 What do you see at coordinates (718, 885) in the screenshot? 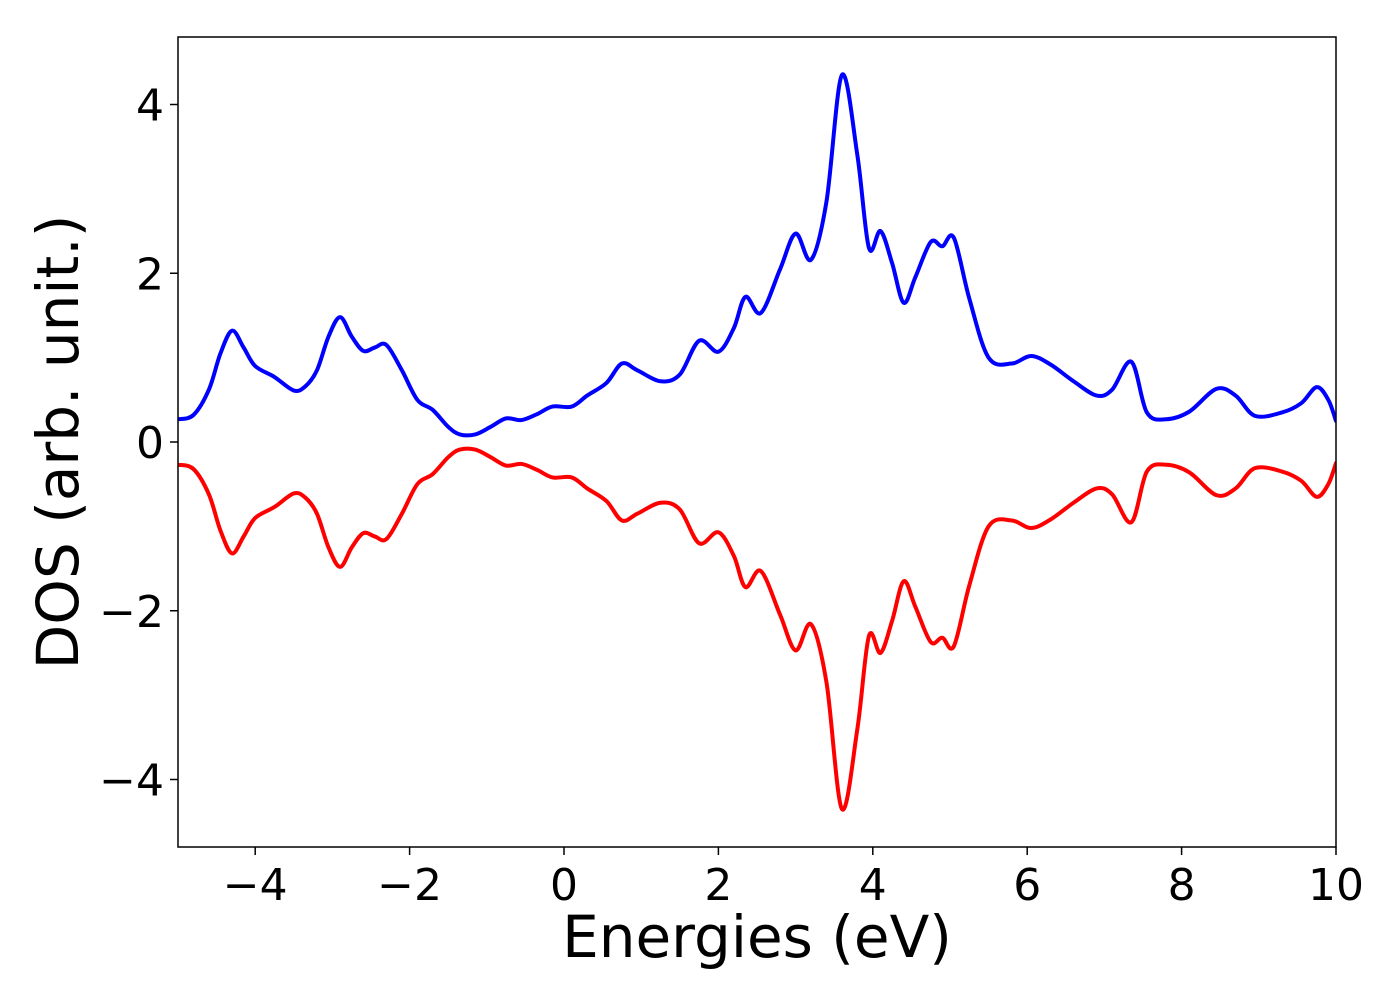
I see `x-tick-label: 2` at bounding box center [718, 885].